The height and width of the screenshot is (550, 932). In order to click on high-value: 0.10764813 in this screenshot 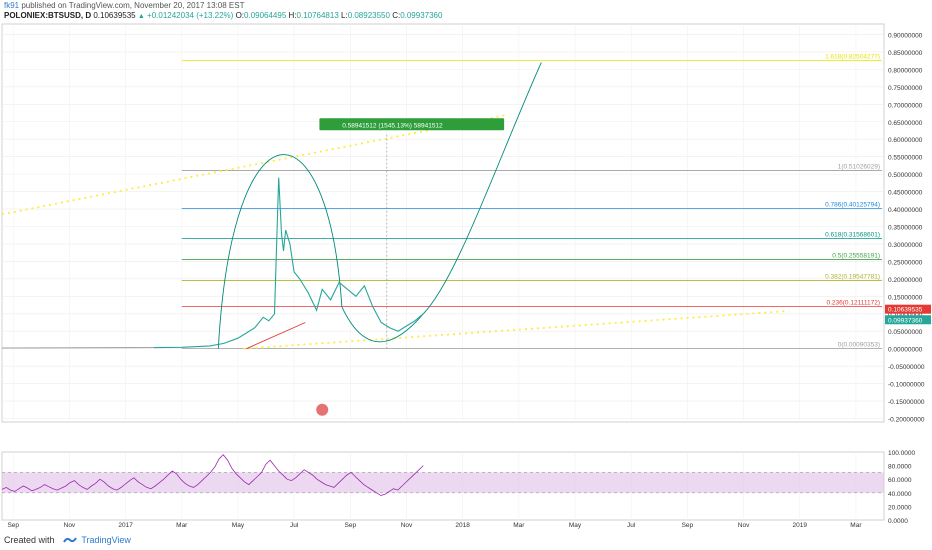, I will do `click(317, 15)`.